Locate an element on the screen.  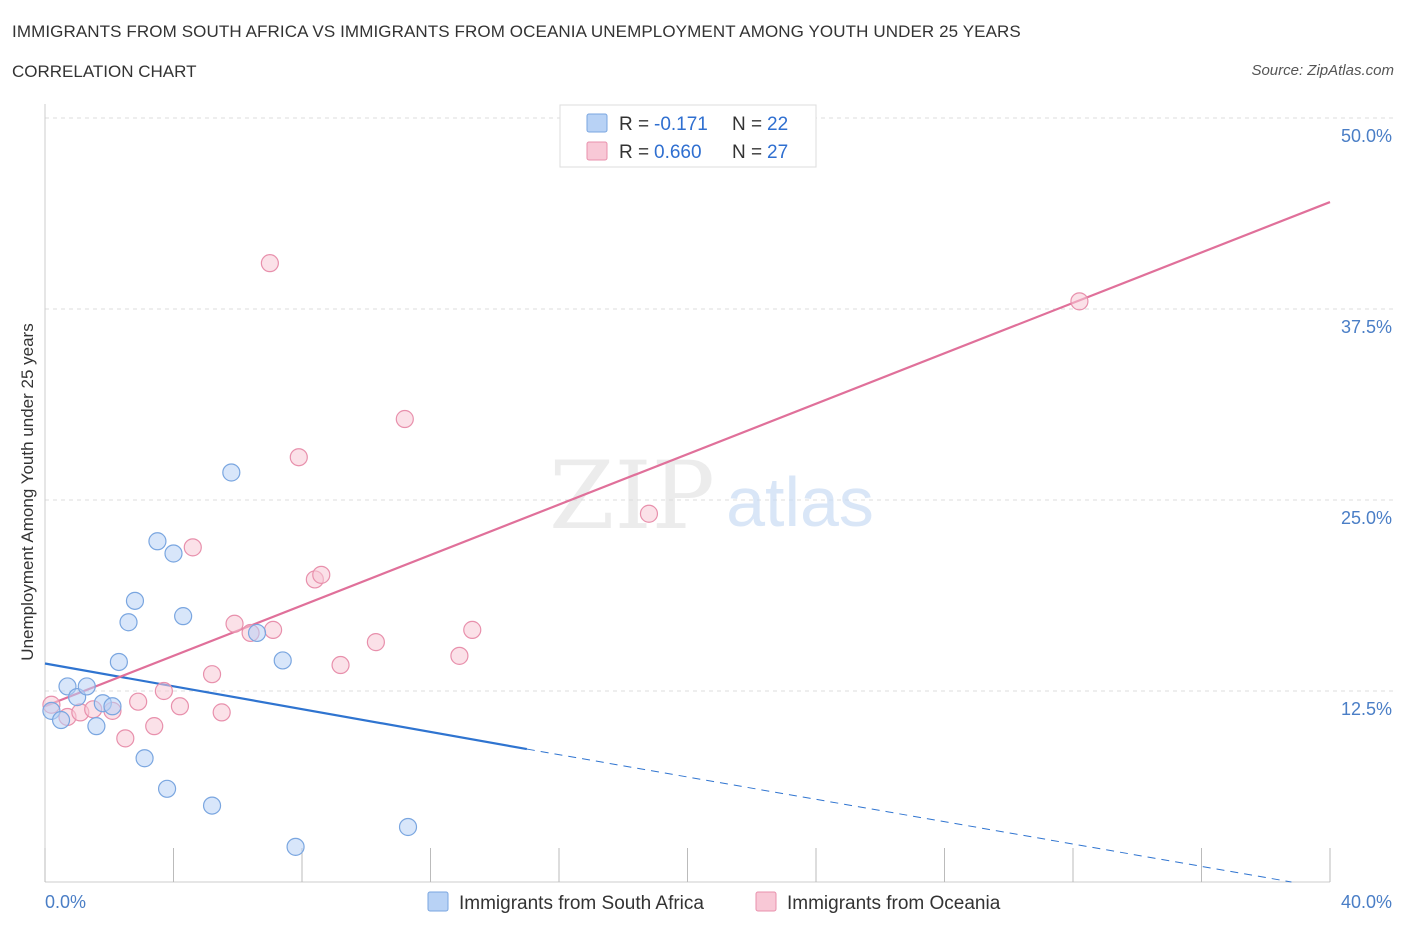
y-tick-label-3: 50.0% is located at coordinates (1366, 136).